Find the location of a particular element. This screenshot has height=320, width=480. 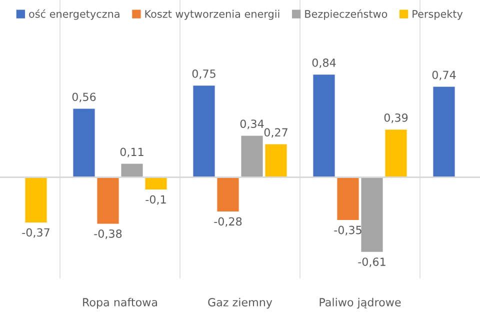

data-label: -0,37 is located at coordinates (36, 233).